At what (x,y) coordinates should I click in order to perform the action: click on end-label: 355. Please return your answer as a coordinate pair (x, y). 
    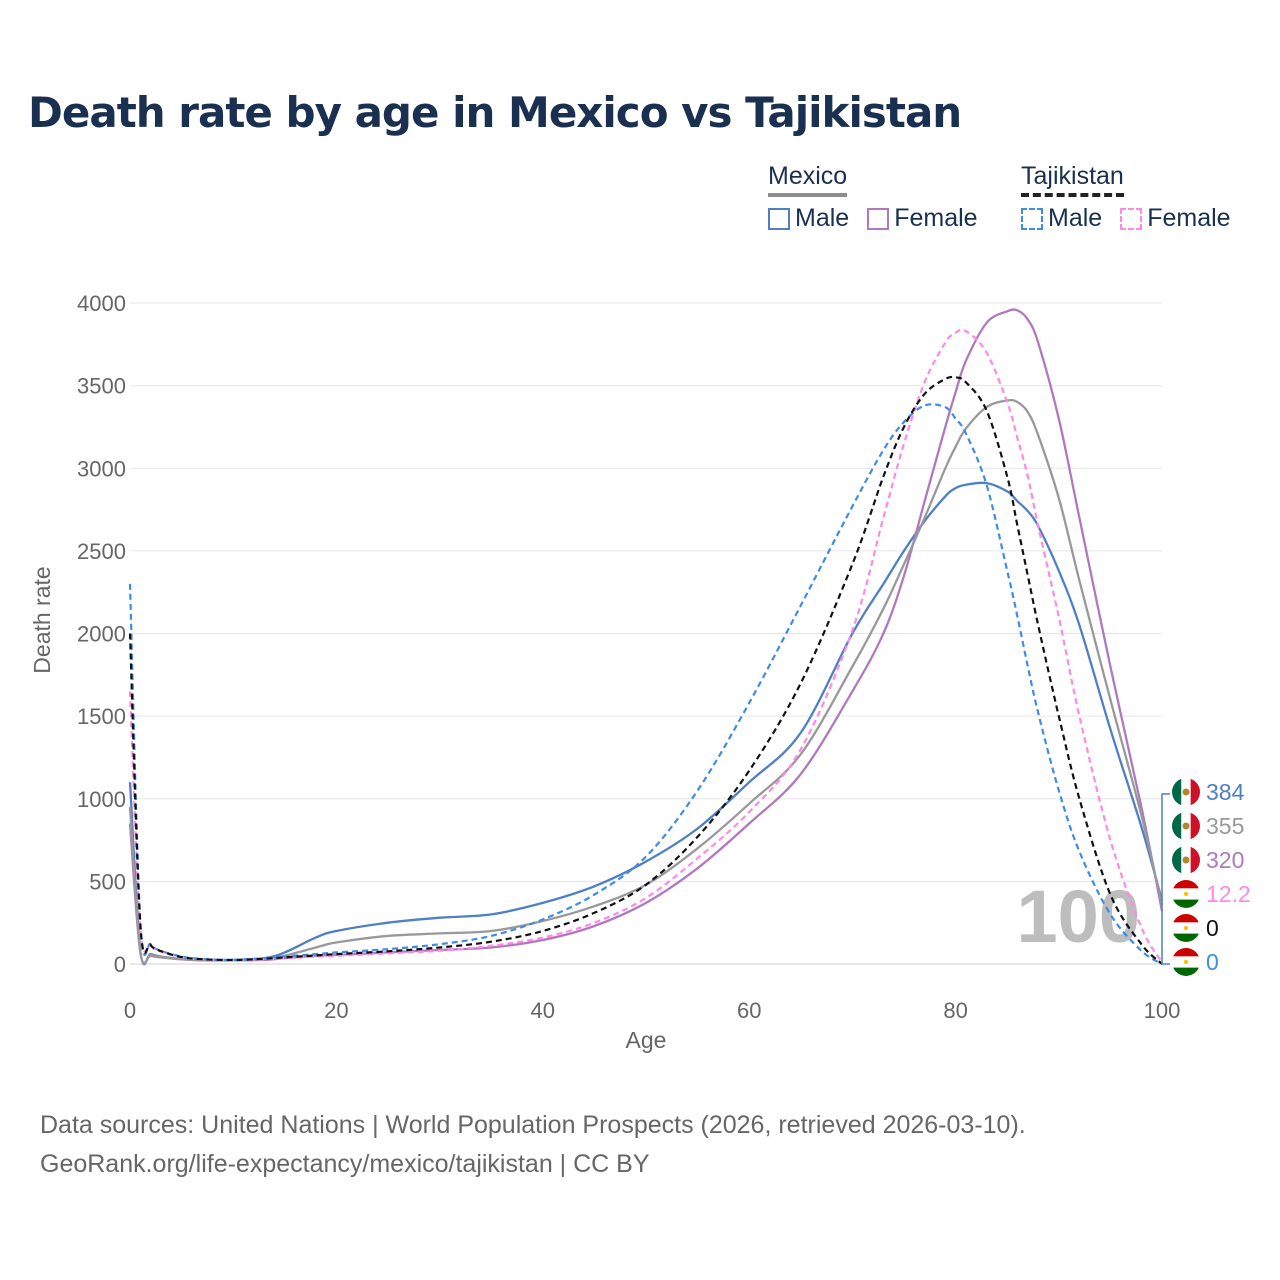
    Looking at the image, I should click on (1208, 826).